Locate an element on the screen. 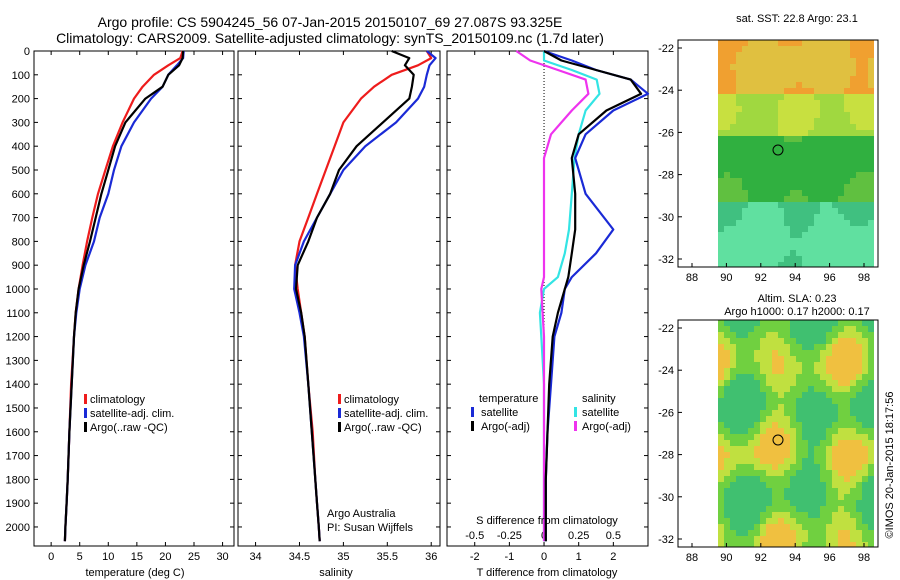  s-tick-label: 0.25 is located at coordinates (578, 536).